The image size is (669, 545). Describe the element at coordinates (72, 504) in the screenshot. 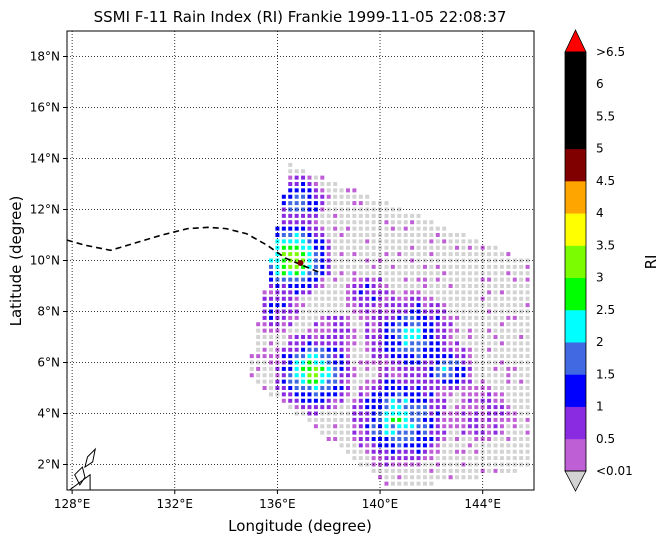

I see `x-tick-label: 128°E` at that location.